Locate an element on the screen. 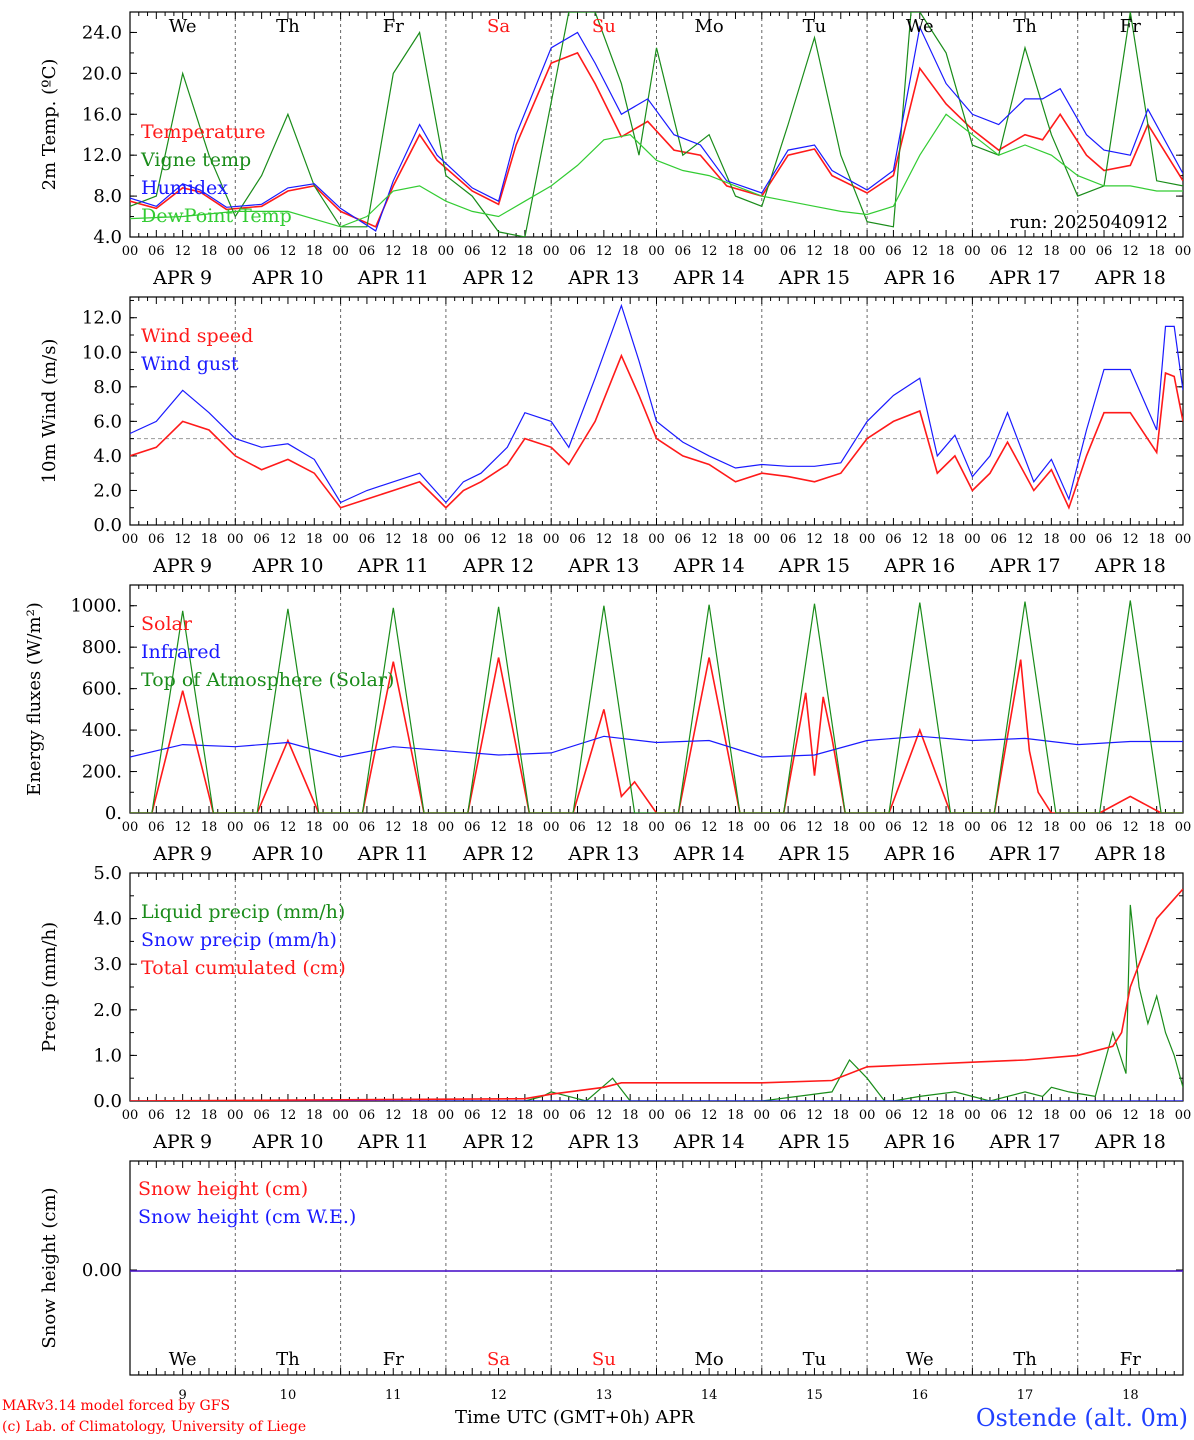  legend-entry: Snow height (cm) is located at coordinates (223, 1189).